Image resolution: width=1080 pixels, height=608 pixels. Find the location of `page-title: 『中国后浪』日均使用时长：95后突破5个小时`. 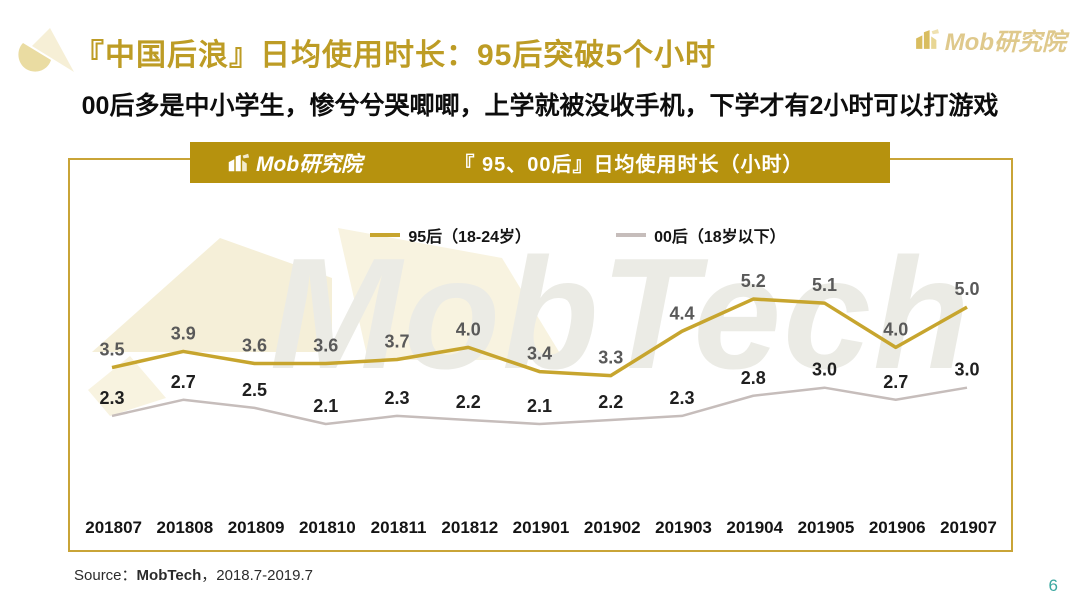

page-title: 『中国后浪』日均使用时长：95后突破5个小时 is located at coordinates (395, 55).